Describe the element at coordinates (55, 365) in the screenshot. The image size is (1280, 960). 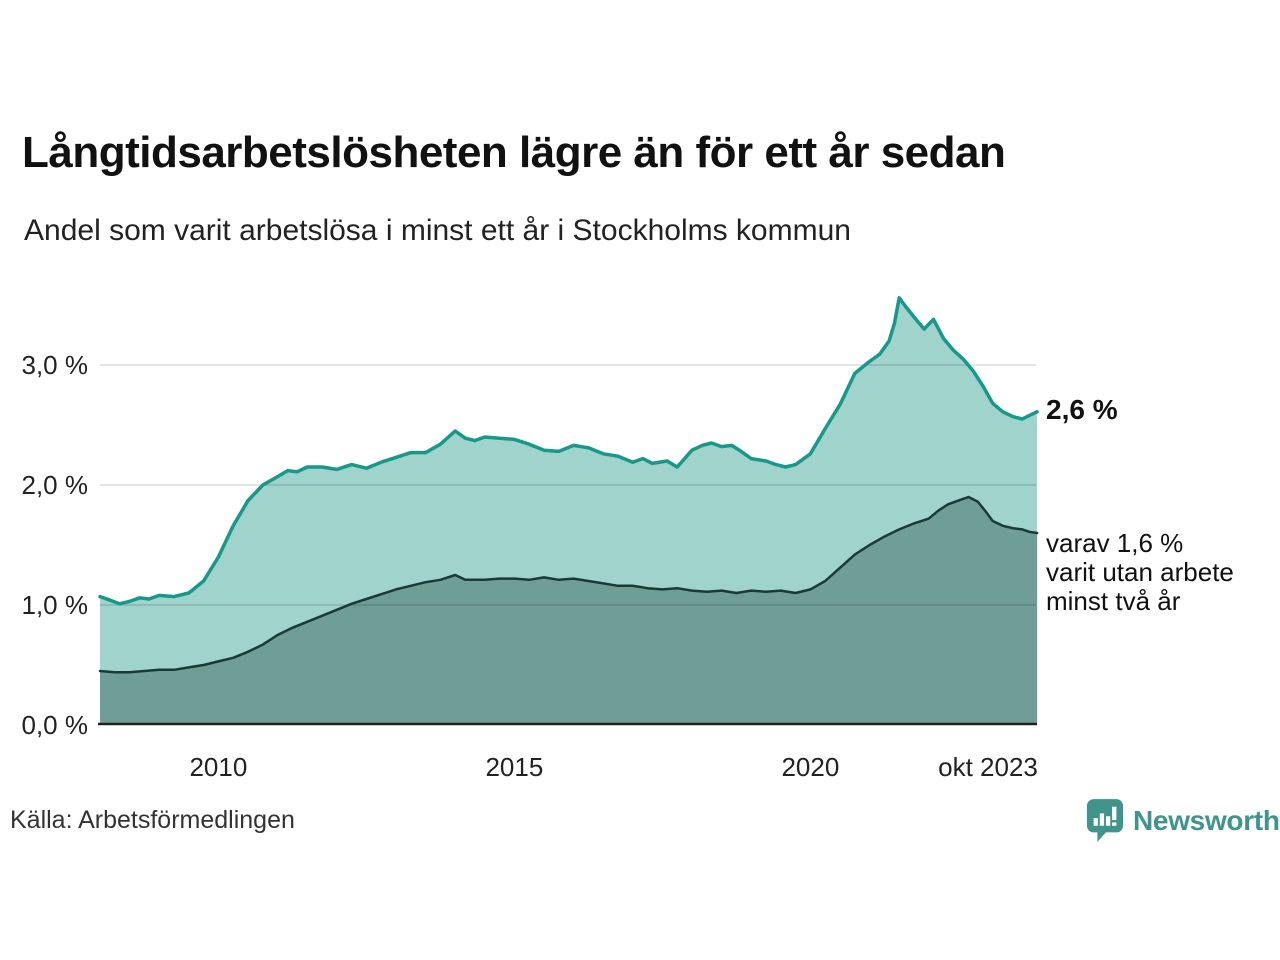
I see `y-tick-label: 3,0 %` at that location.